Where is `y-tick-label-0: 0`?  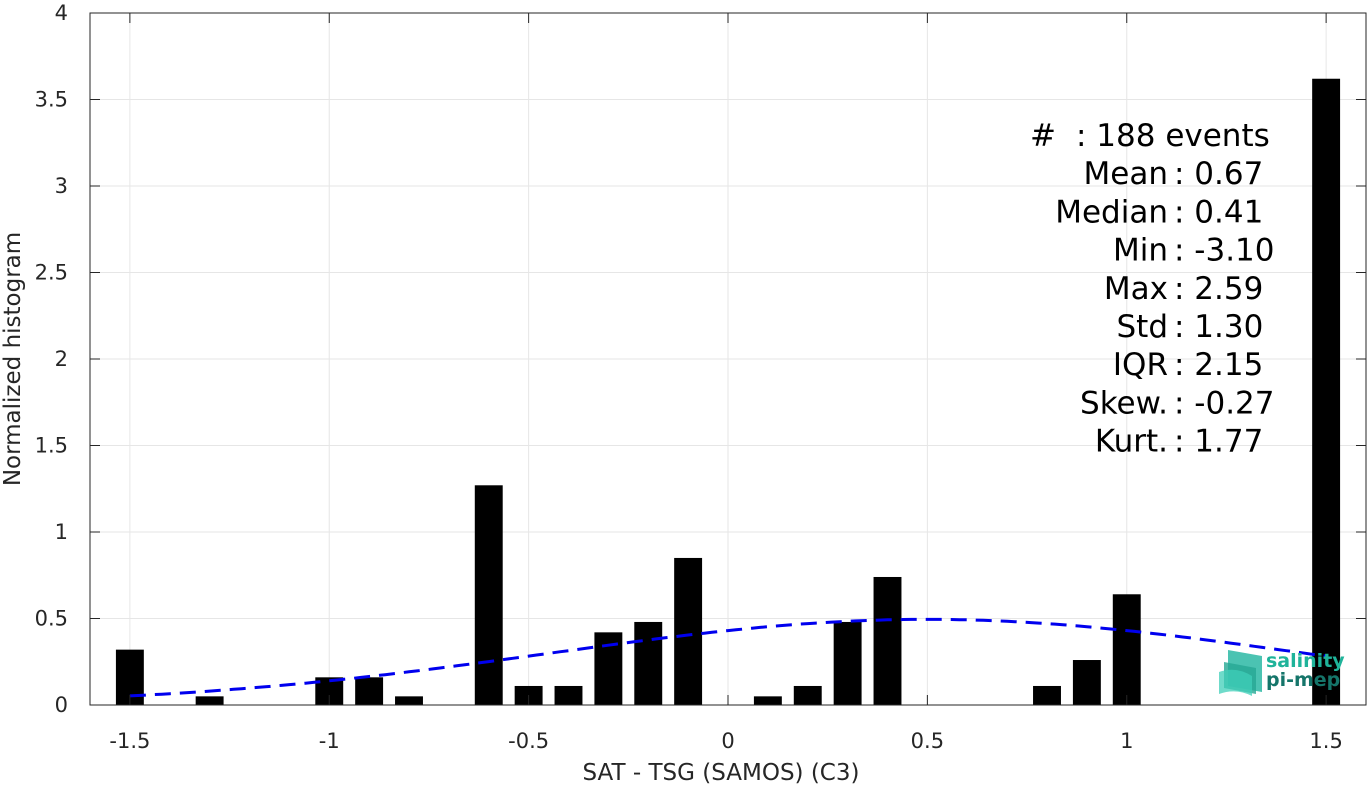 y-tick-label-0: 0 is located at coordinates (61, 705).